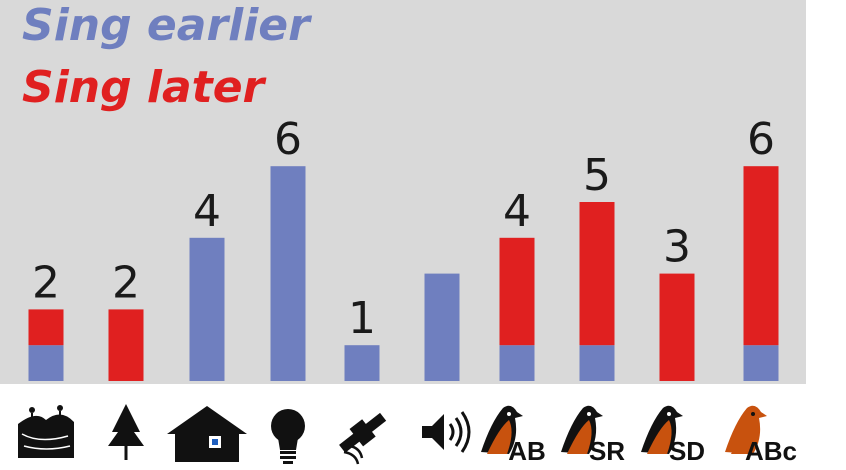 The height and width of the screenshot is (470, 846). Describe the element at coordinates (527, 451) in the screenshot. I see `icon-label-6: AB` at that location.